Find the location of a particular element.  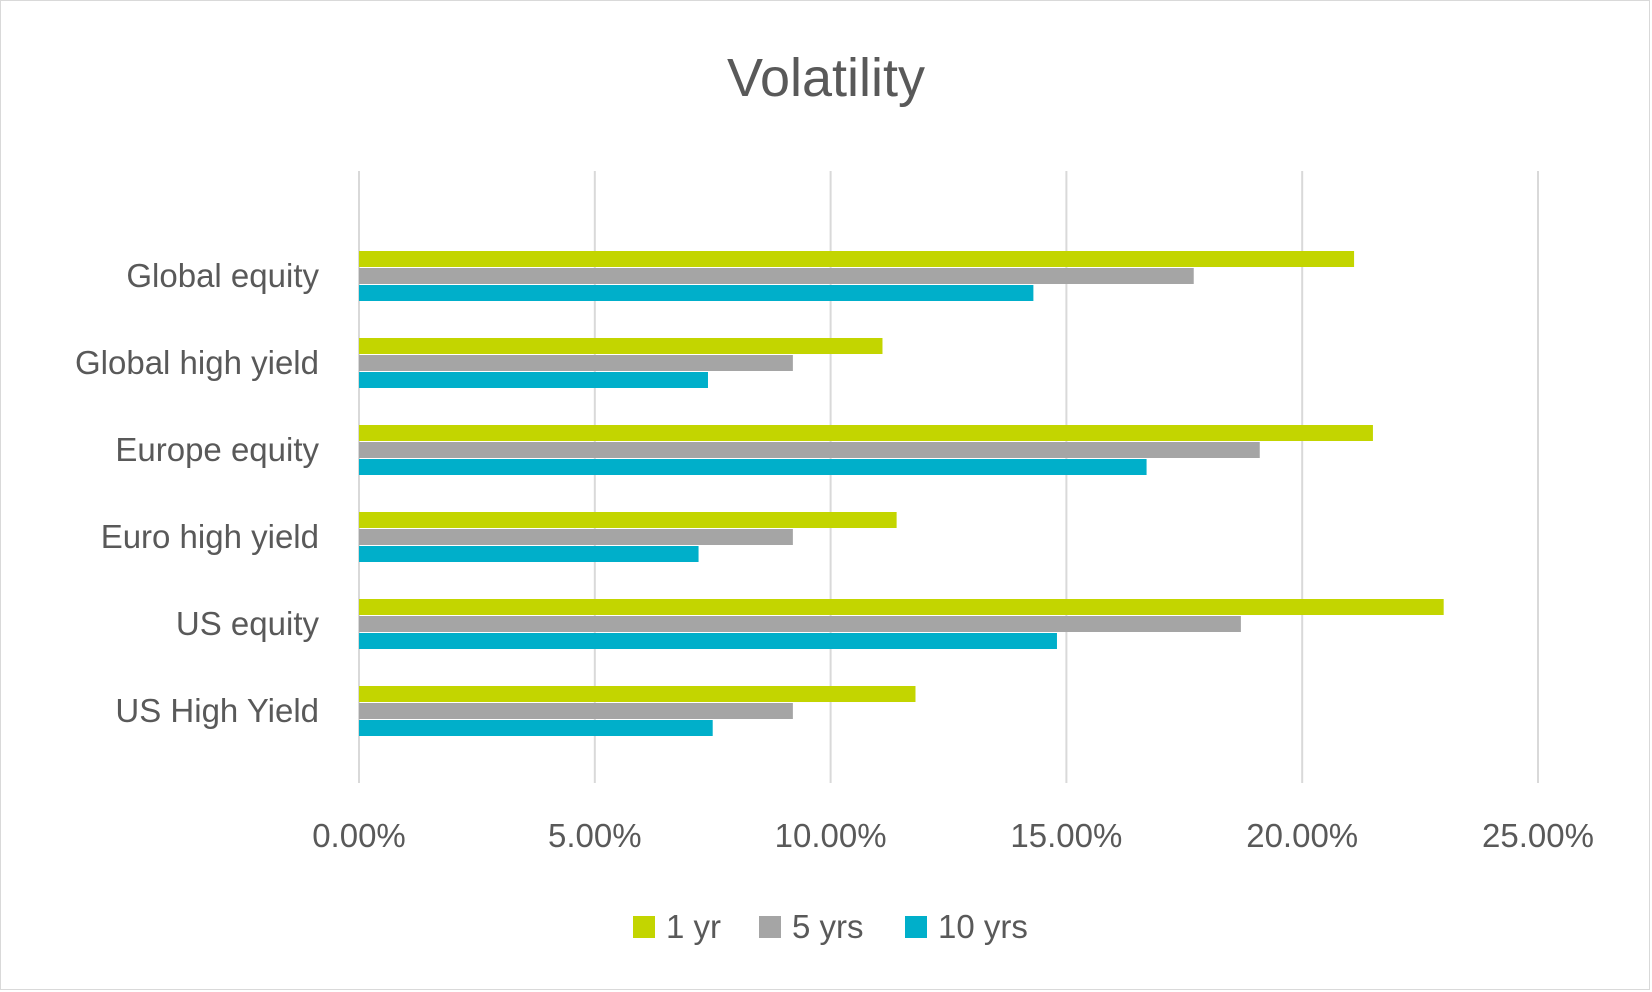

legend-label: 10 yrs is located at coordinates (983, 926).